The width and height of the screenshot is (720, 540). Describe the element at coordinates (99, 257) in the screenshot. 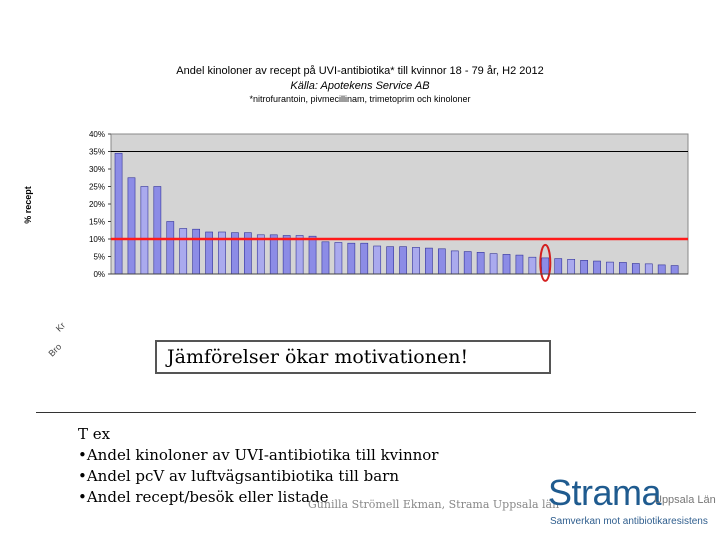

I see `y-tick-label: 5%` at that location.